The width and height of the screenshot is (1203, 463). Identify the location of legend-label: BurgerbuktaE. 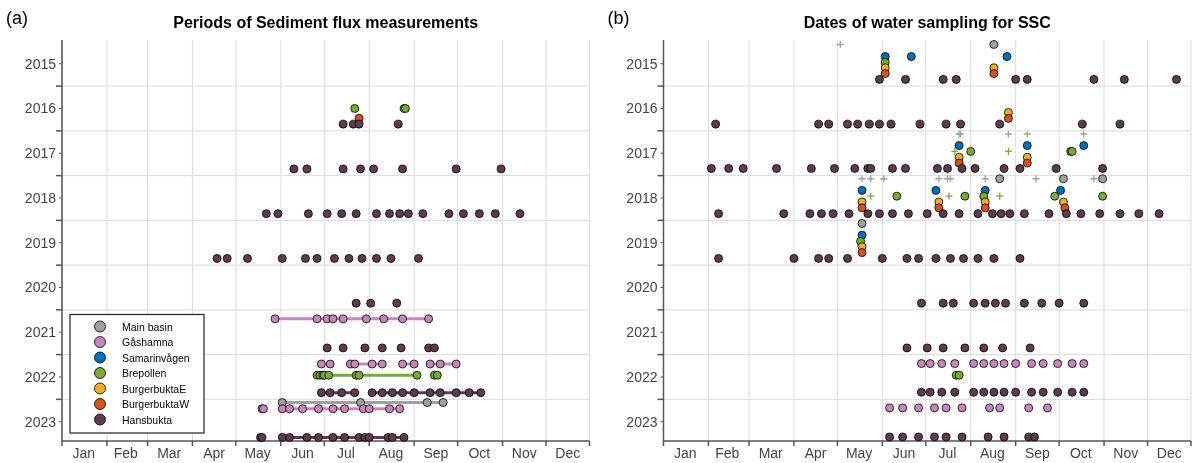
(154, 388).